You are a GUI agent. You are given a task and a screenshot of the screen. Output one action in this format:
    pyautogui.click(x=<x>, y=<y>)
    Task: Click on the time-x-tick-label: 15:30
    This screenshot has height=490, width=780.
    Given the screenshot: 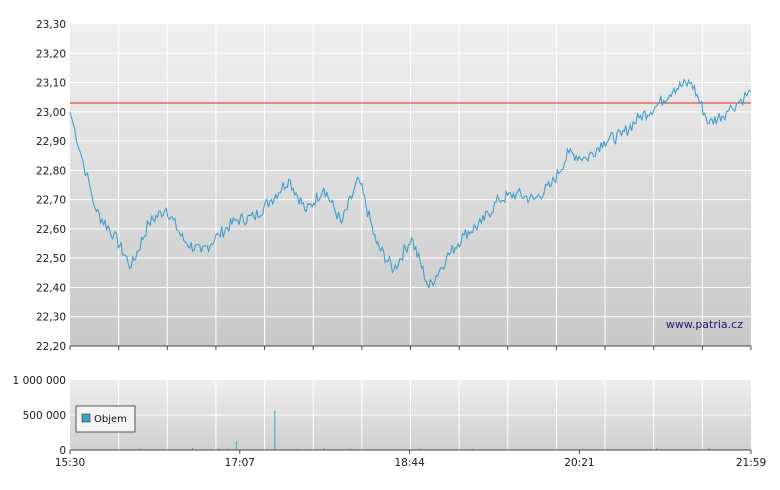 What is the action you would take?
    pyautogui.click(x=70, y=463)
    